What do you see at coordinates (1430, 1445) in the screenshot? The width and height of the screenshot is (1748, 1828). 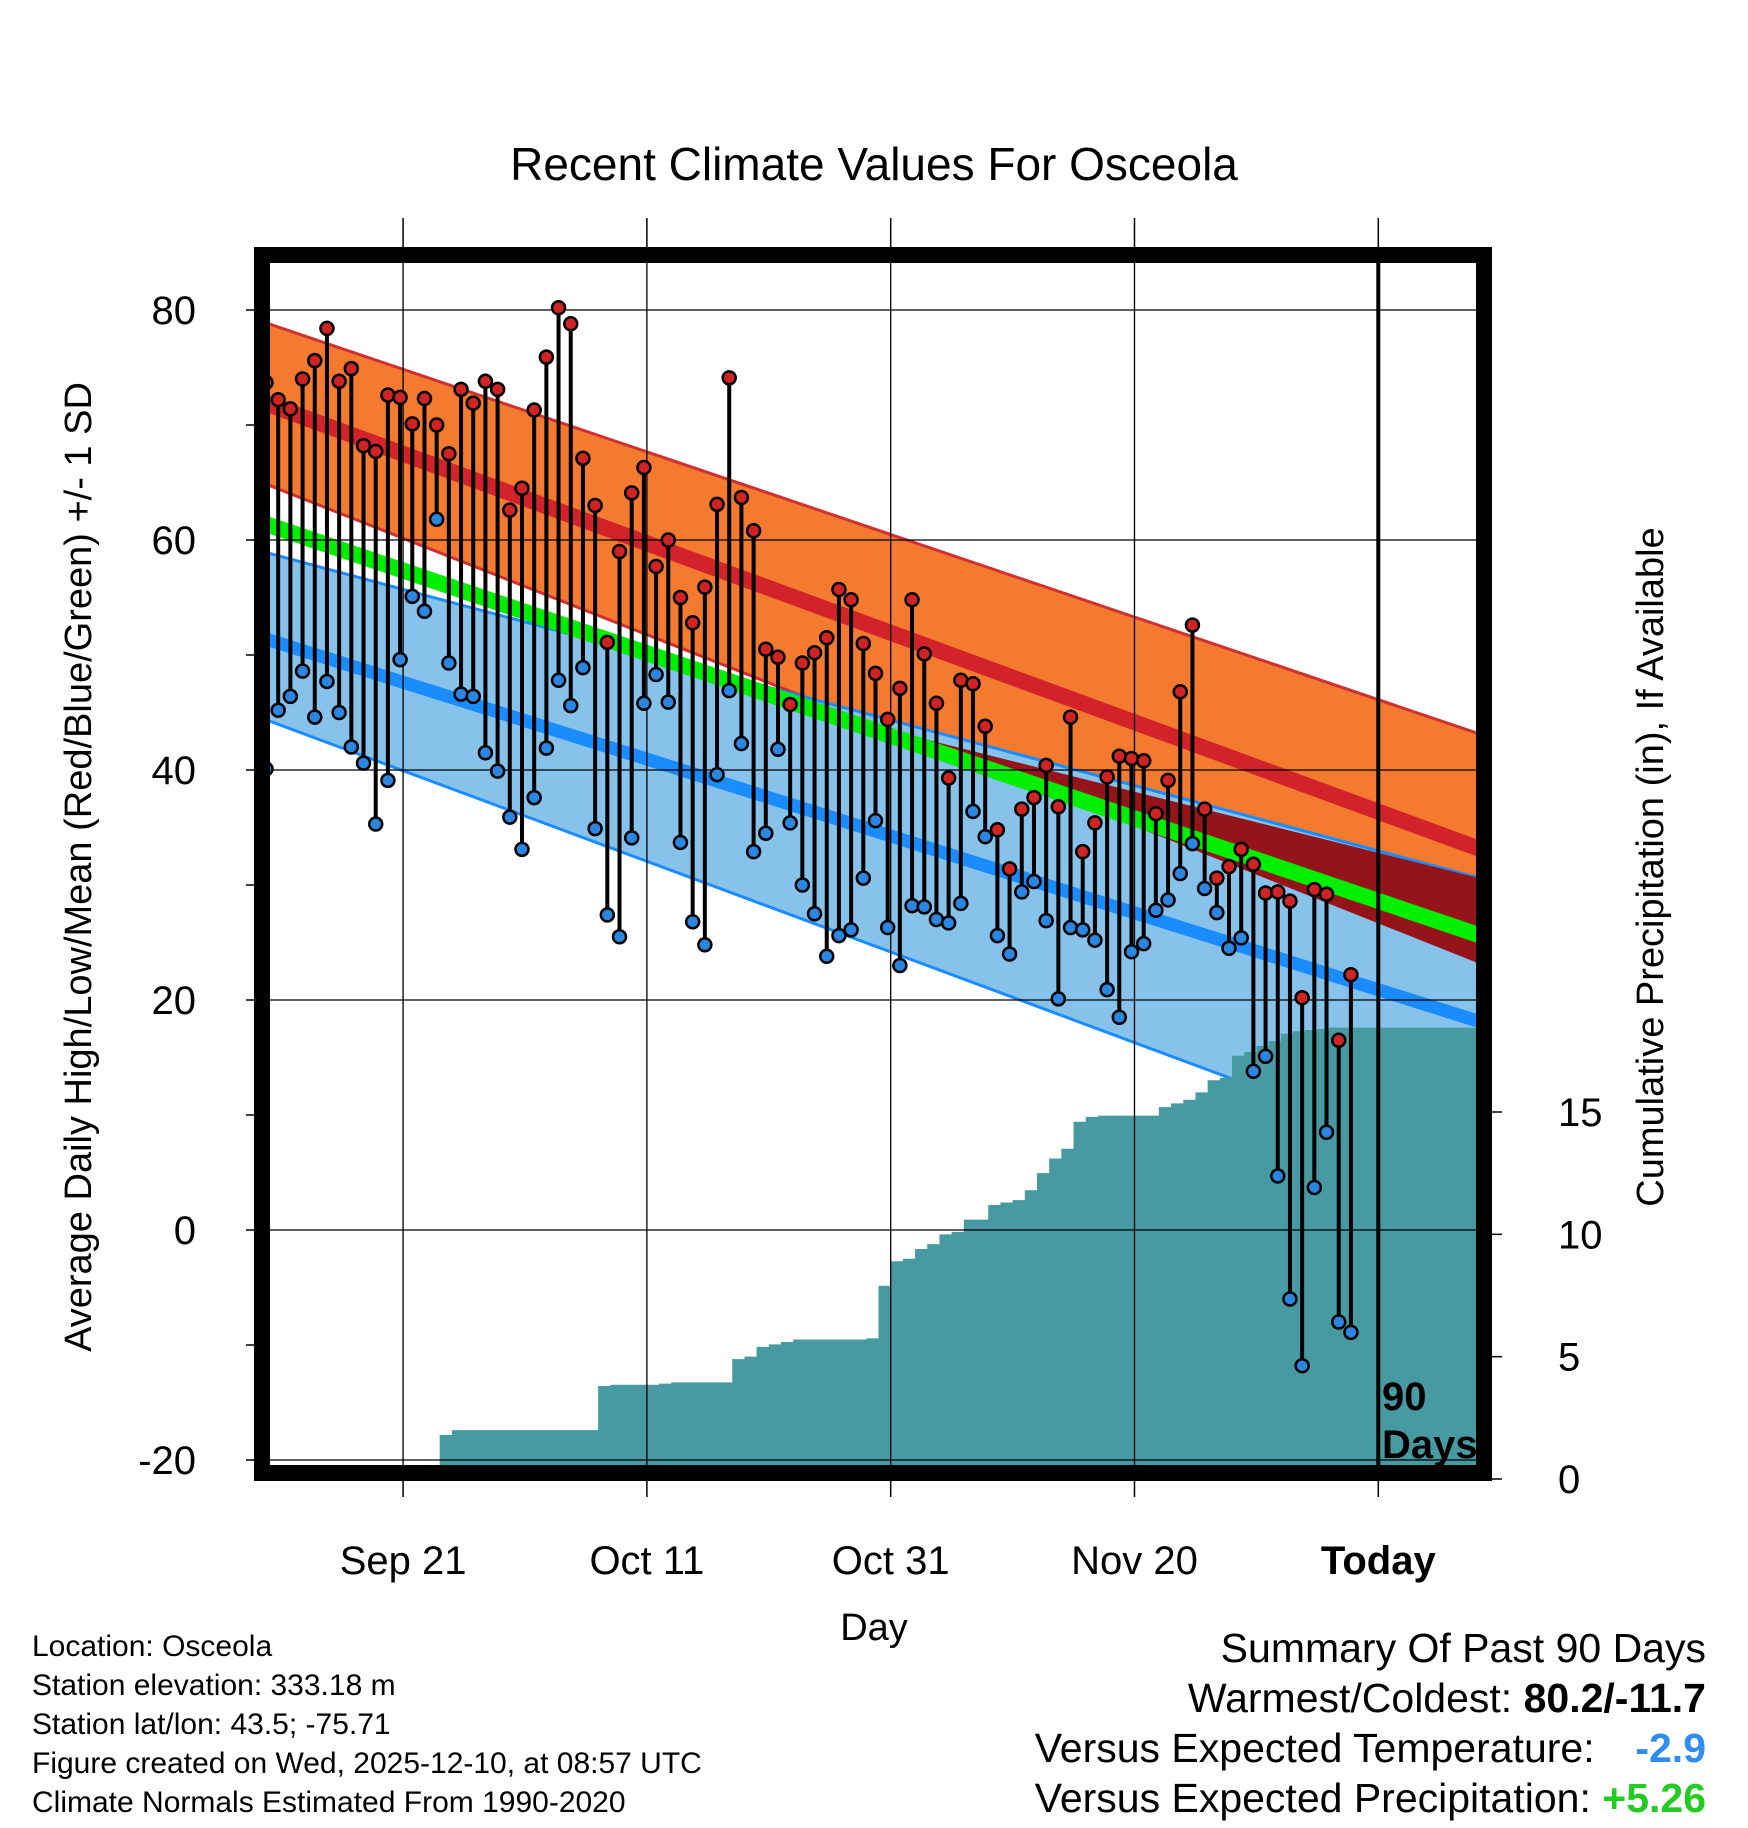 I see `today-days-label-line2: Days` at bounding box center [1430, 1445].